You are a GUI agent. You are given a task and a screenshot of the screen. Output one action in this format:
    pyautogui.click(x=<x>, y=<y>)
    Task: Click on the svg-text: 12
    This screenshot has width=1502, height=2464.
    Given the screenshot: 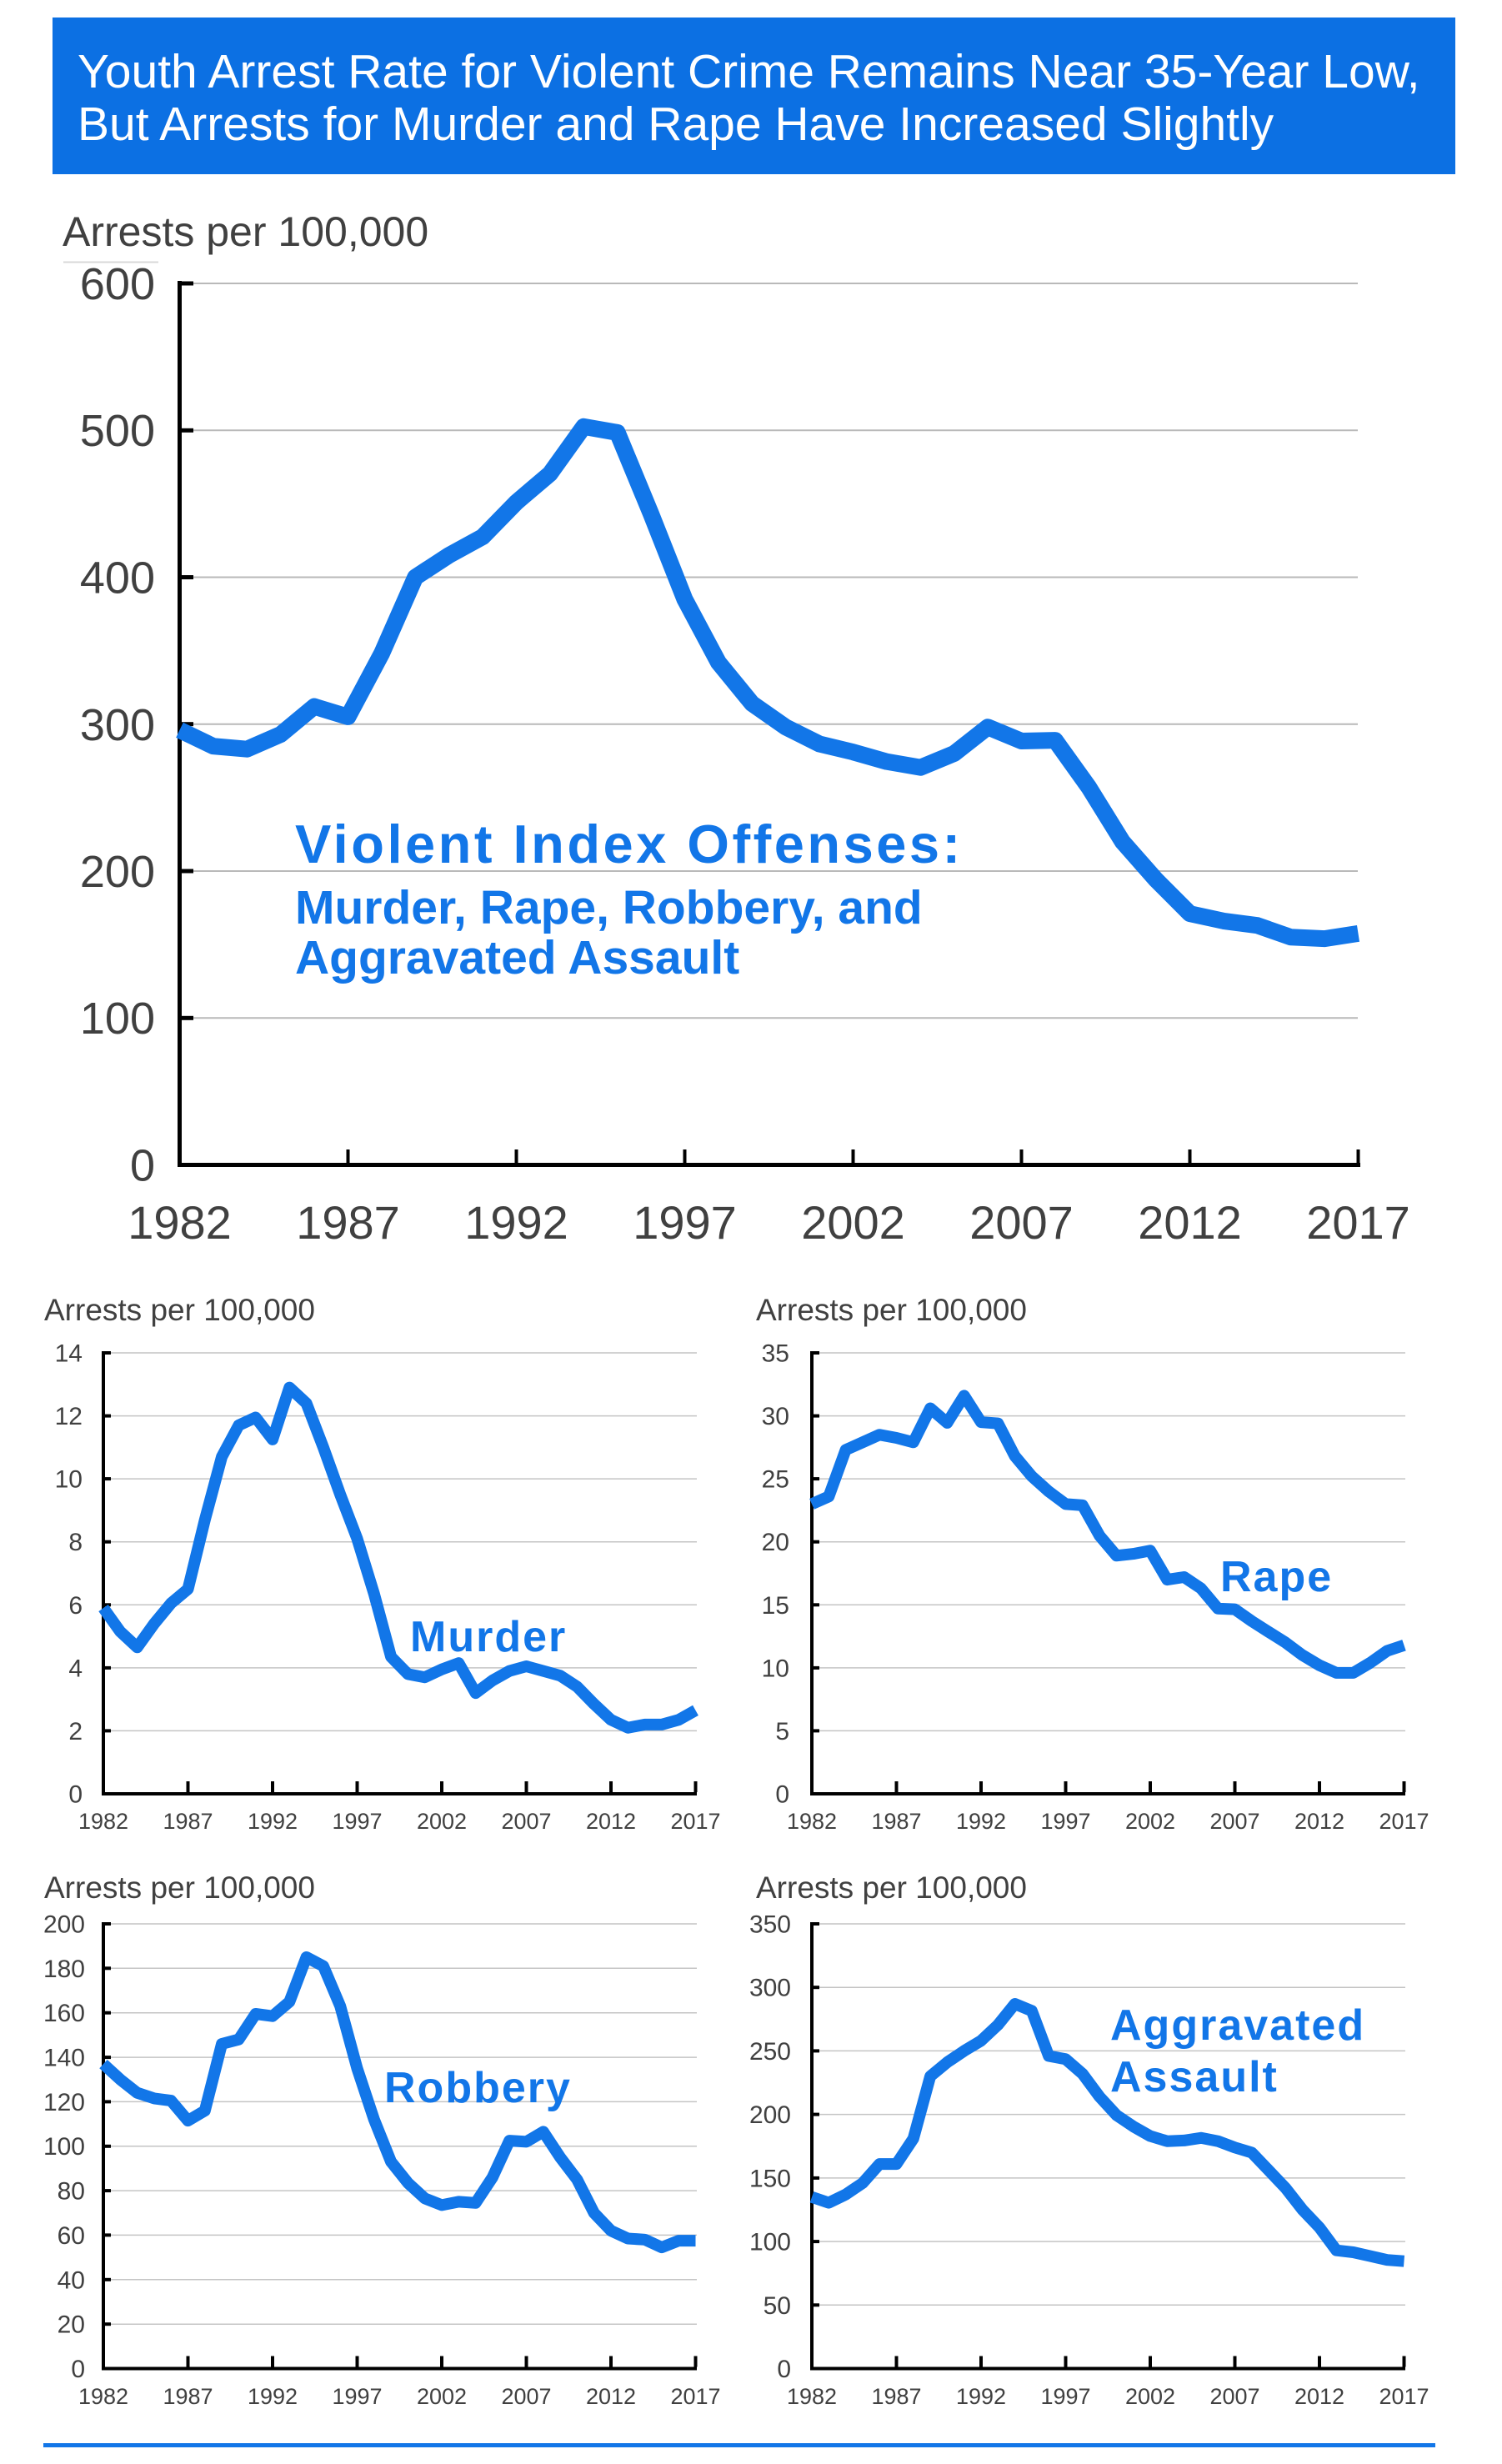 What is the action you would take?
    pyautogui.click(x=69, y=1416)
    